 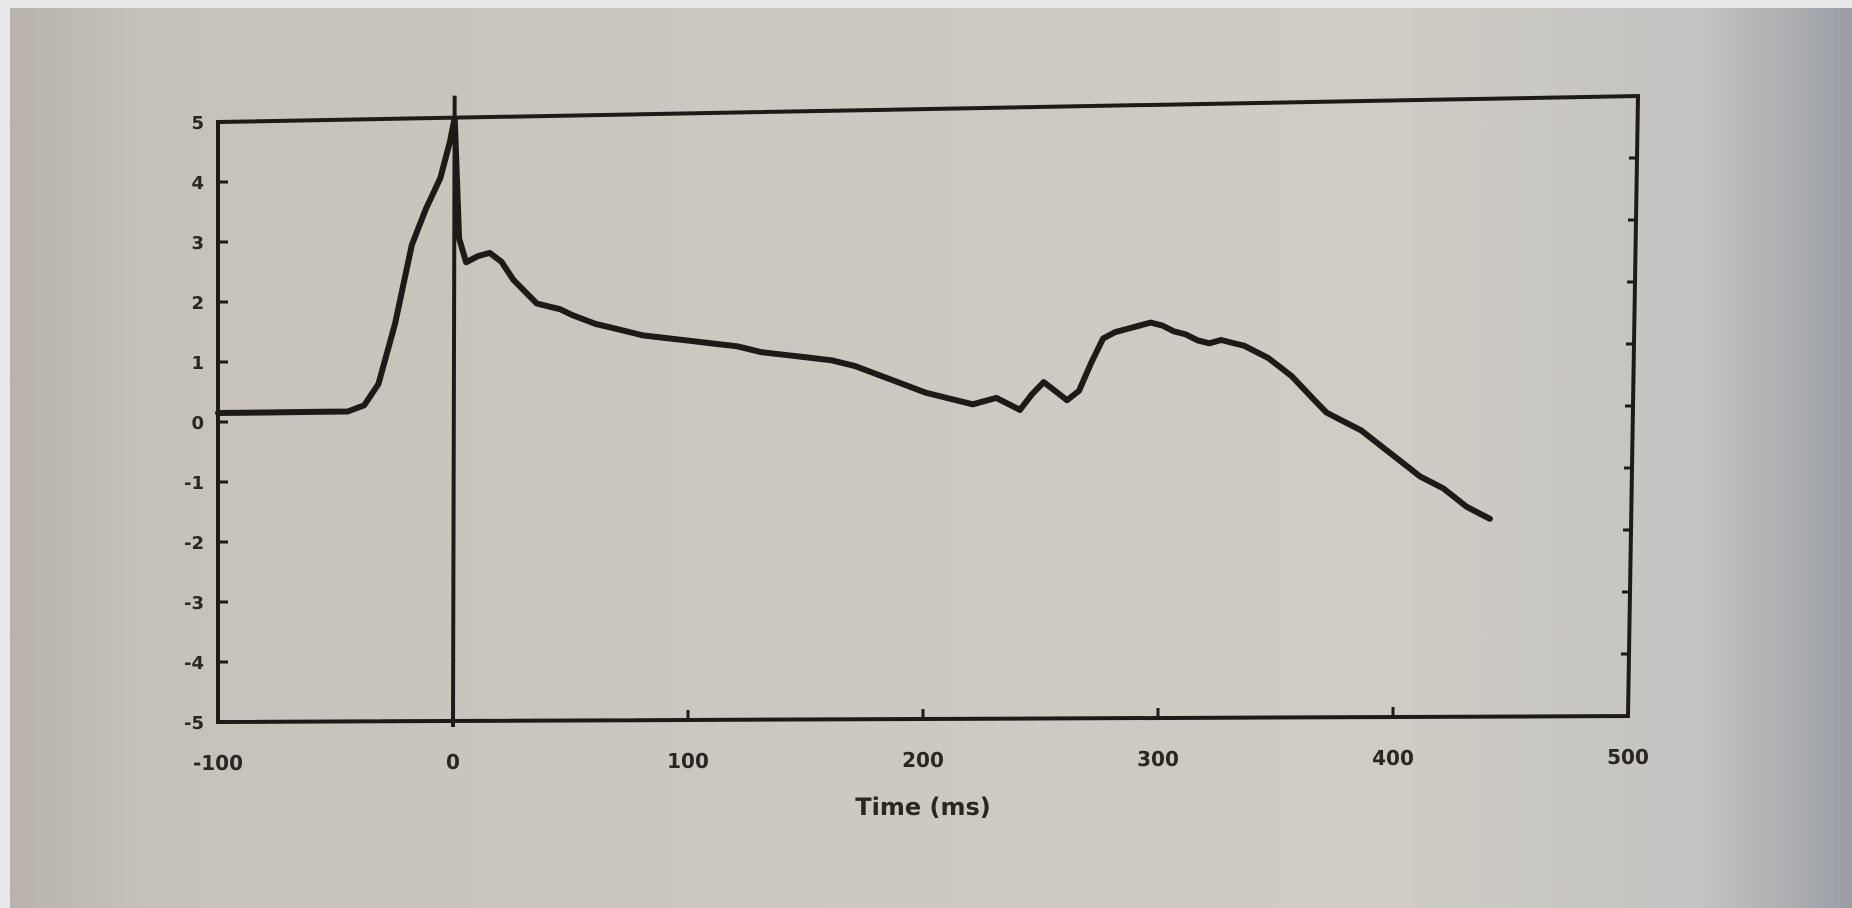 What do you see at coordinates (1628, 757) in the screenshot?
I see `x-tick-label: 500` at bounding box center [1628, 757].